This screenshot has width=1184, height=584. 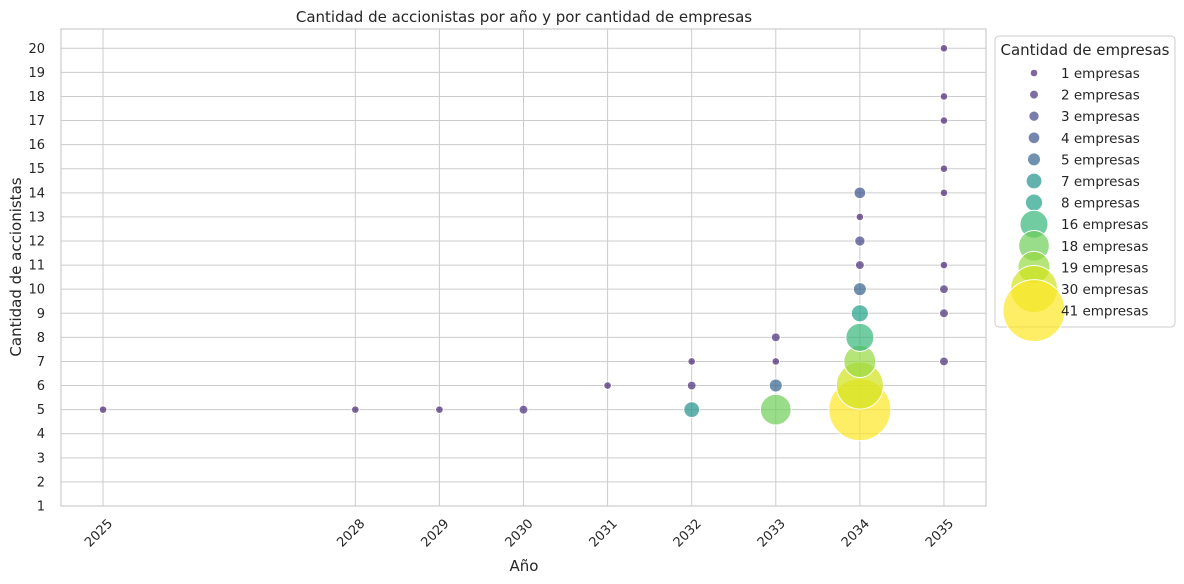 What do you see at coordinates (772, 533) in the screenshot?
I see `x-tick-label: 2033` at bounding box center [772, 533].